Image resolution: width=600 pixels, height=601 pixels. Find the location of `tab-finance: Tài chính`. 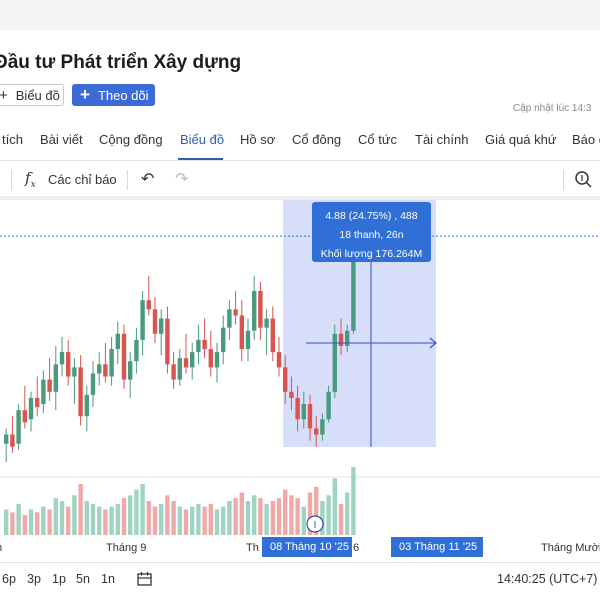

tab-finance: Tài chính is located at coordinates (442, 139).